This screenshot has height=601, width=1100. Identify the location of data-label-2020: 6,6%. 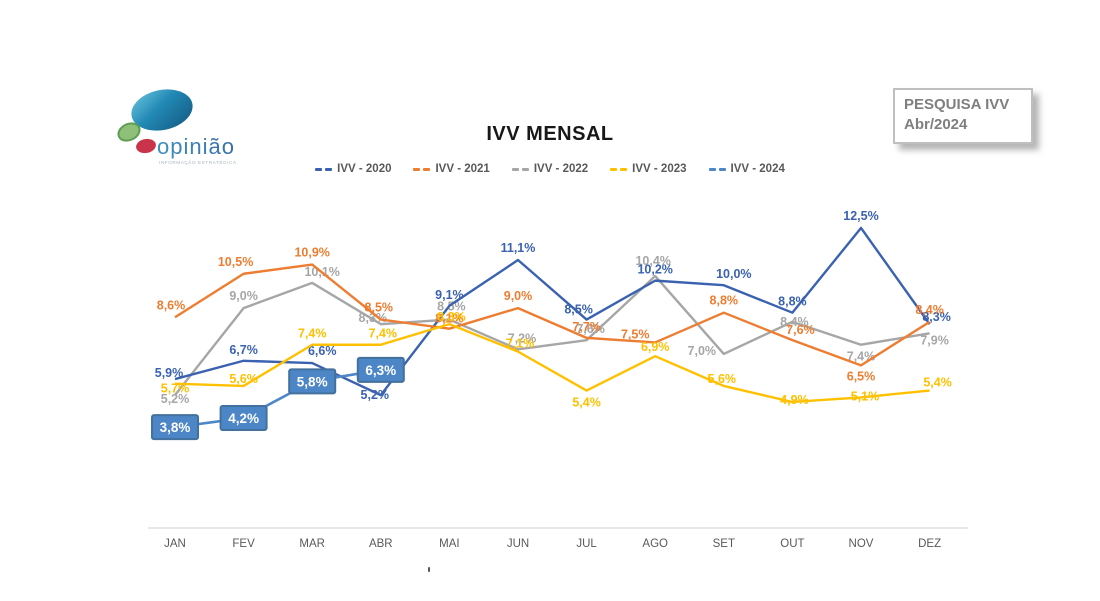
(322, 351).